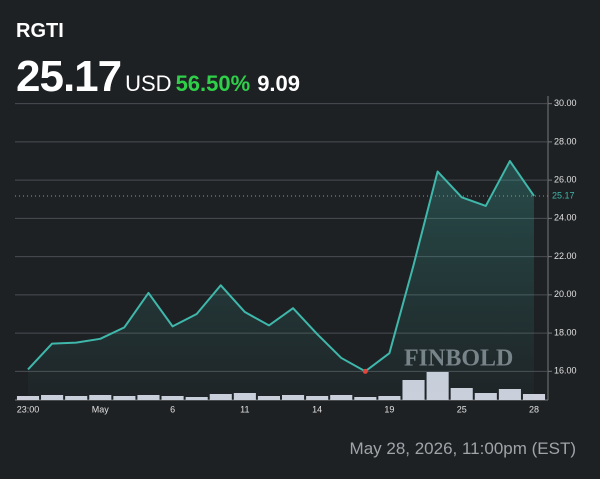 The image size is (600, 479). I want to click on currency: USD, so click(148, 83).